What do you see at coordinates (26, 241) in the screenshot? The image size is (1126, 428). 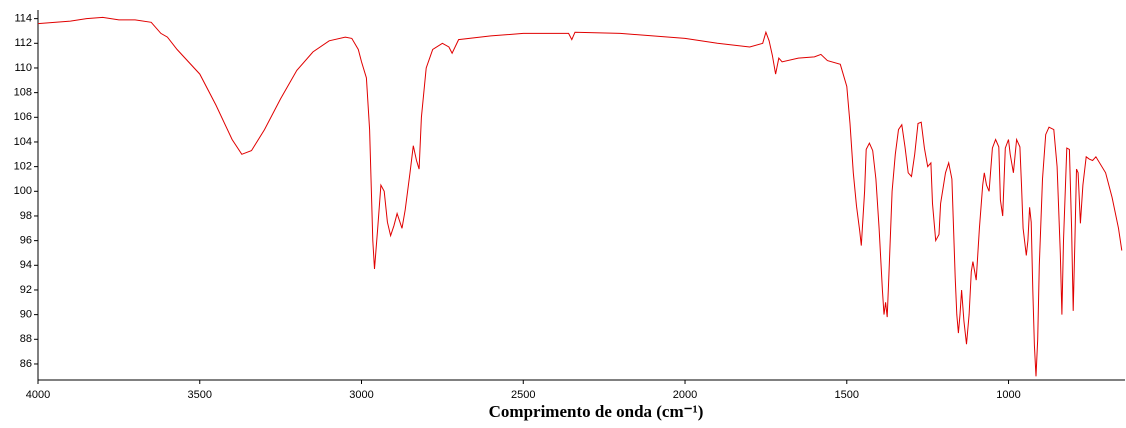 I see `y-tick-label: 96` at bounding box center [26, 241].